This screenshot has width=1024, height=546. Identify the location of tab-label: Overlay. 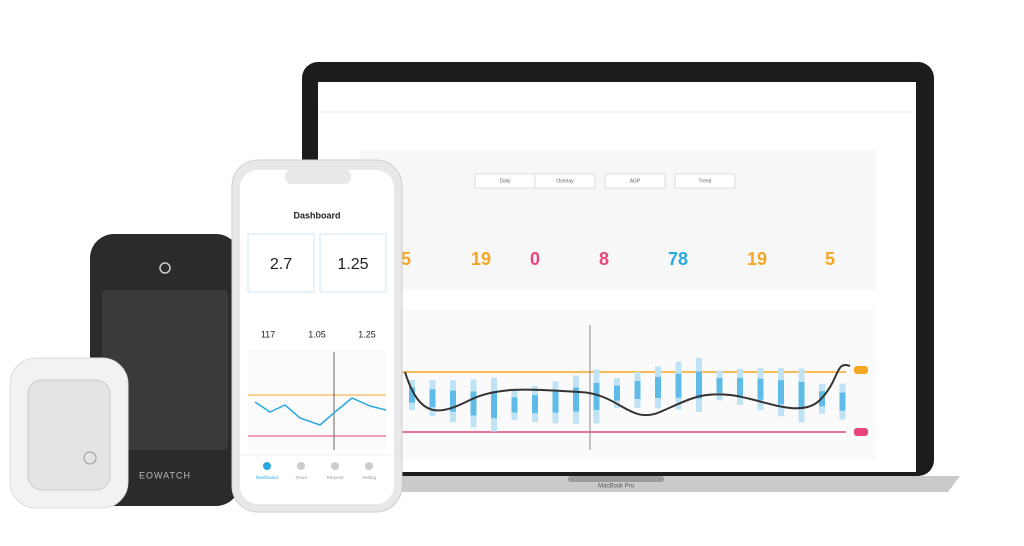
(565, 181).